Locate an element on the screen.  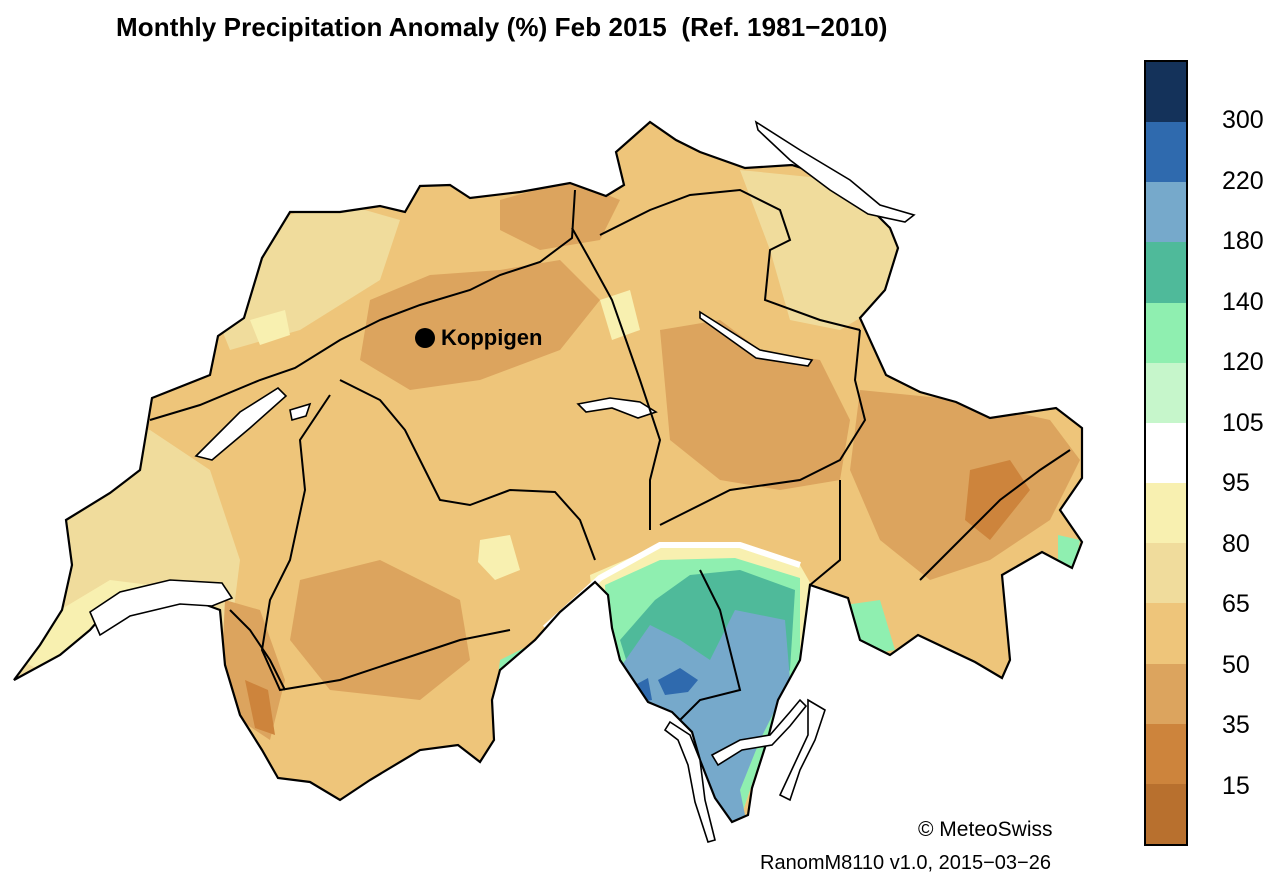
boundary-central is located at coordinates (616, 378).